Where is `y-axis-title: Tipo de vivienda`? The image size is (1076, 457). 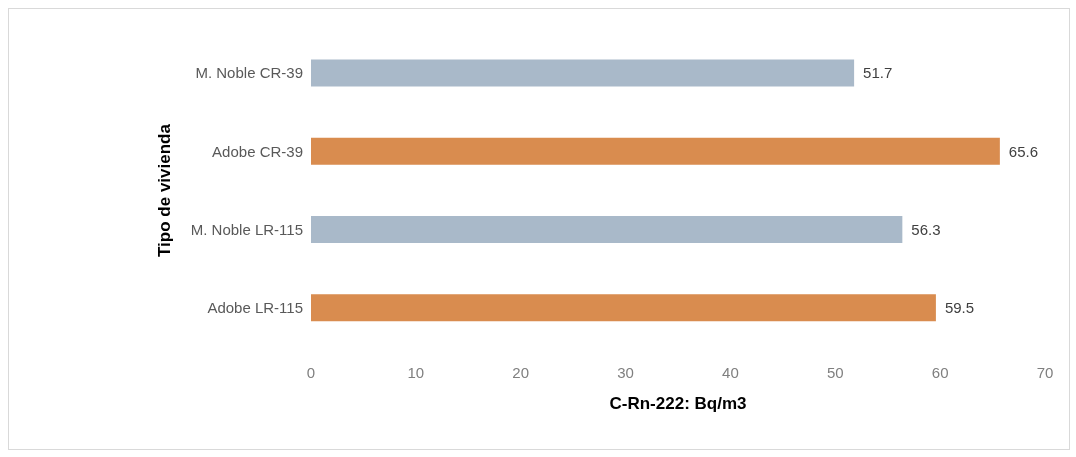 y-axis-title: Tipo de vivienda is located at coordinates (165, 190).